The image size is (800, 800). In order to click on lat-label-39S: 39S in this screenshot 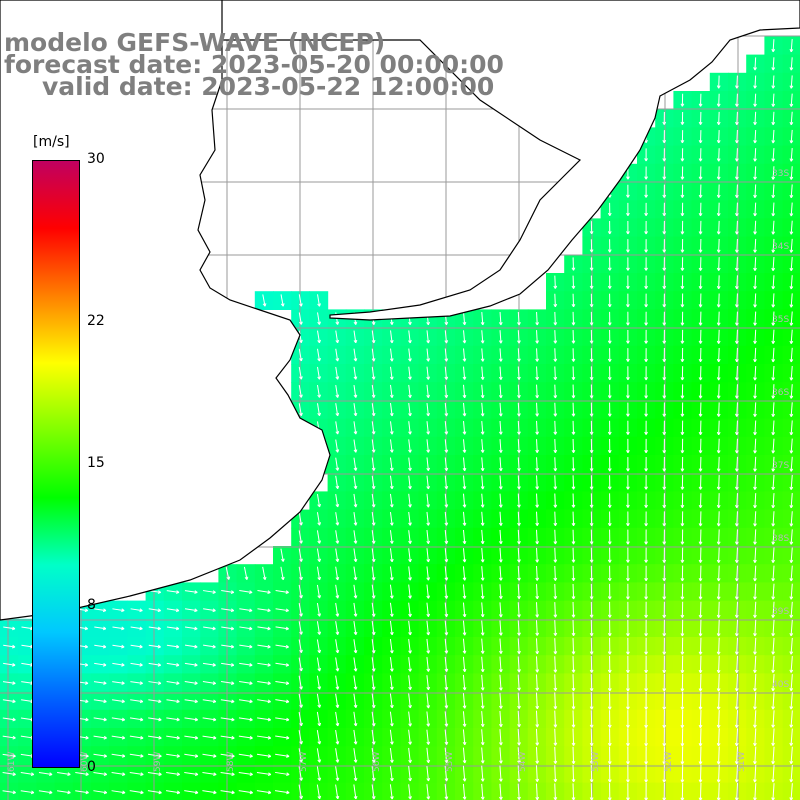, I will do `click(780, 612)`.